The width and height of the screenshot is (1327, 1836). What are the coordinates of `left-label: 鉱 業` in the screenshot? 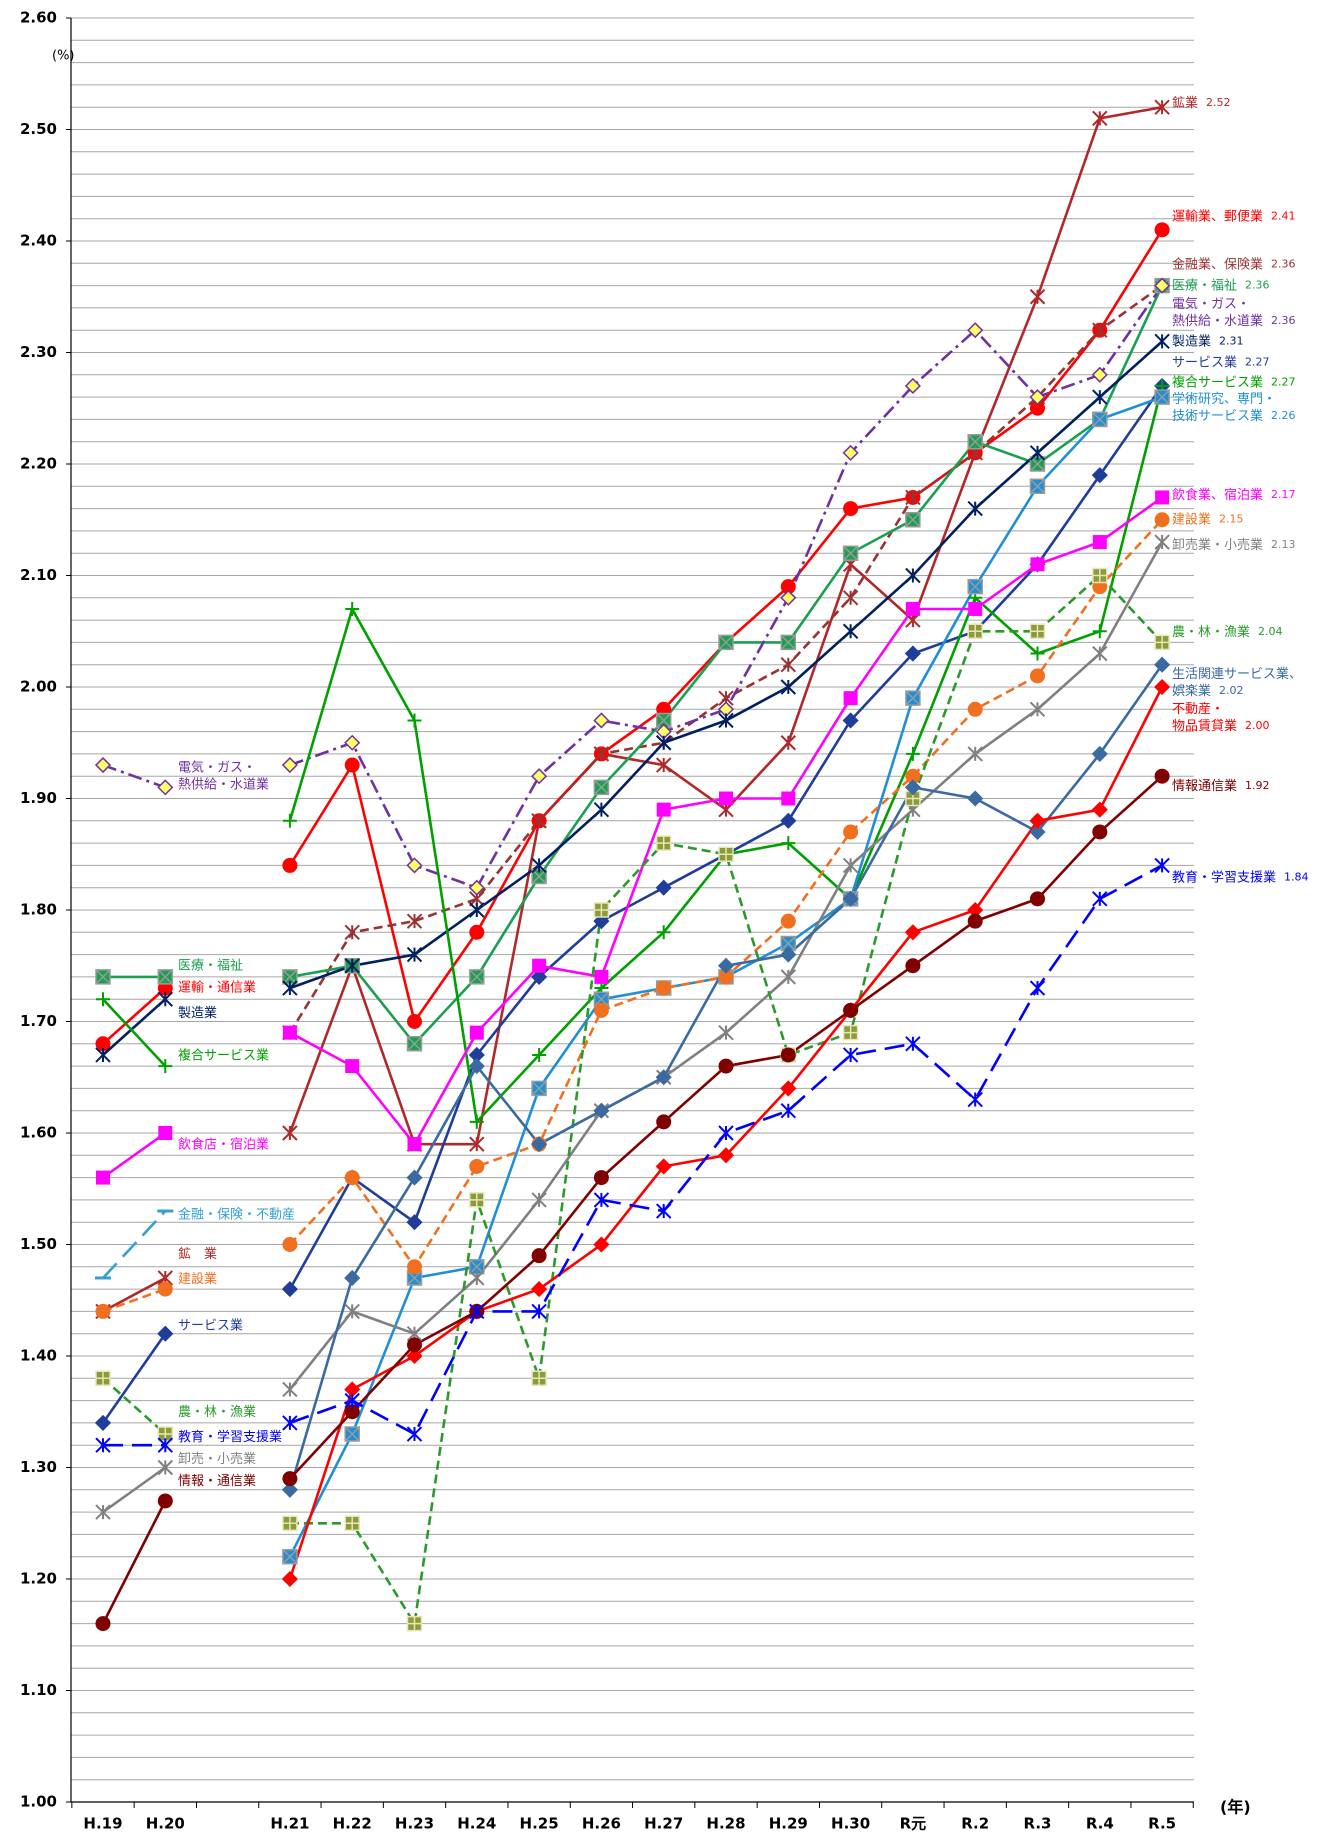 It's located at (197, 1254).